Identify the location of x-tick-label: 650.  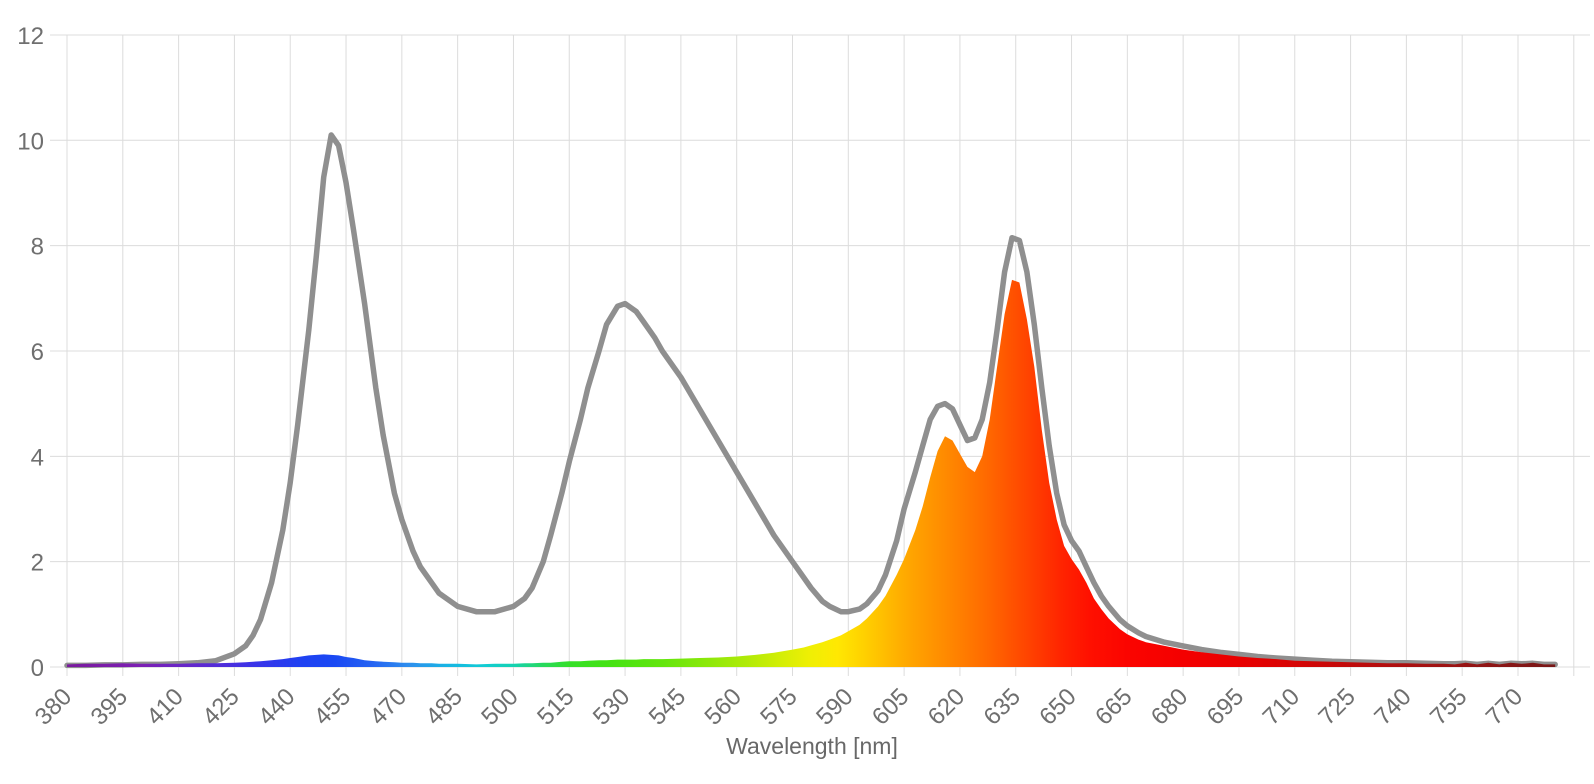
(1057, 706).